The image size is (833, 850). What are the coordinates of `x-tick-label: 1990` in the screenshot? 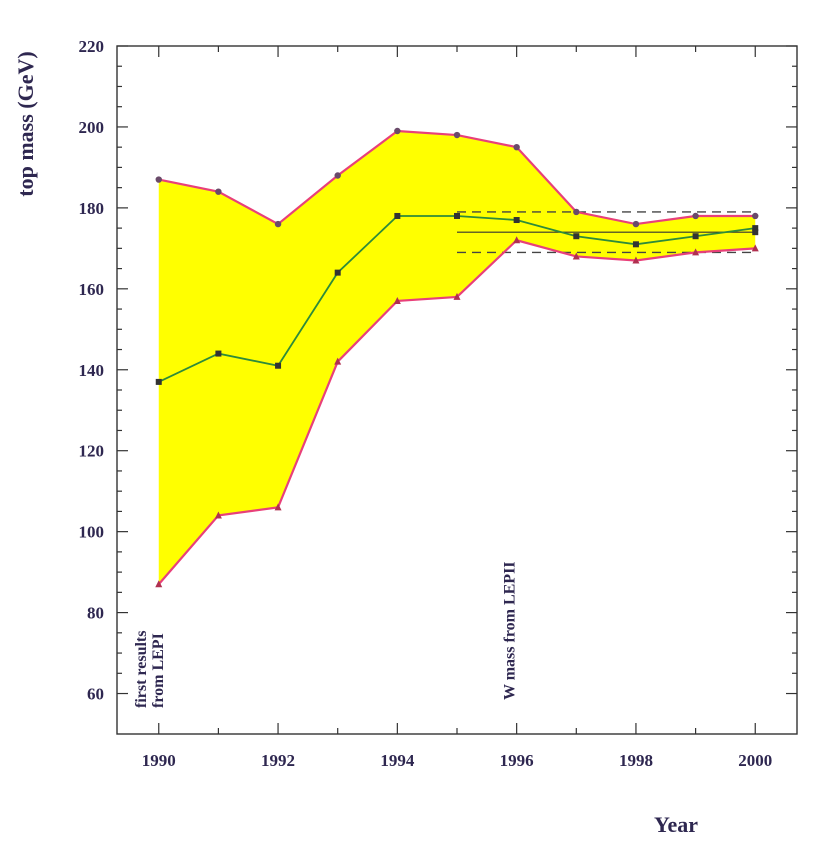 It's located at (159, 760).